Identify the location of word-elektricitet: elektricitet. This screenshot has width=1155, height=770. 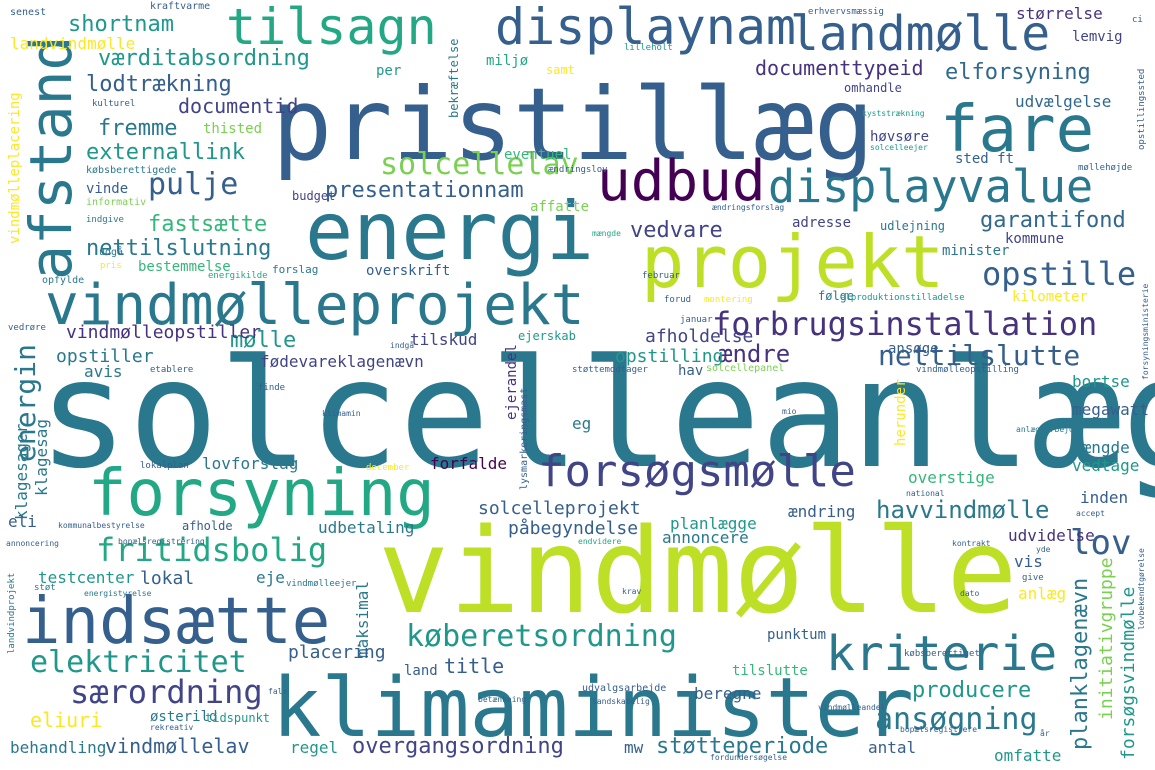
(138, 662).